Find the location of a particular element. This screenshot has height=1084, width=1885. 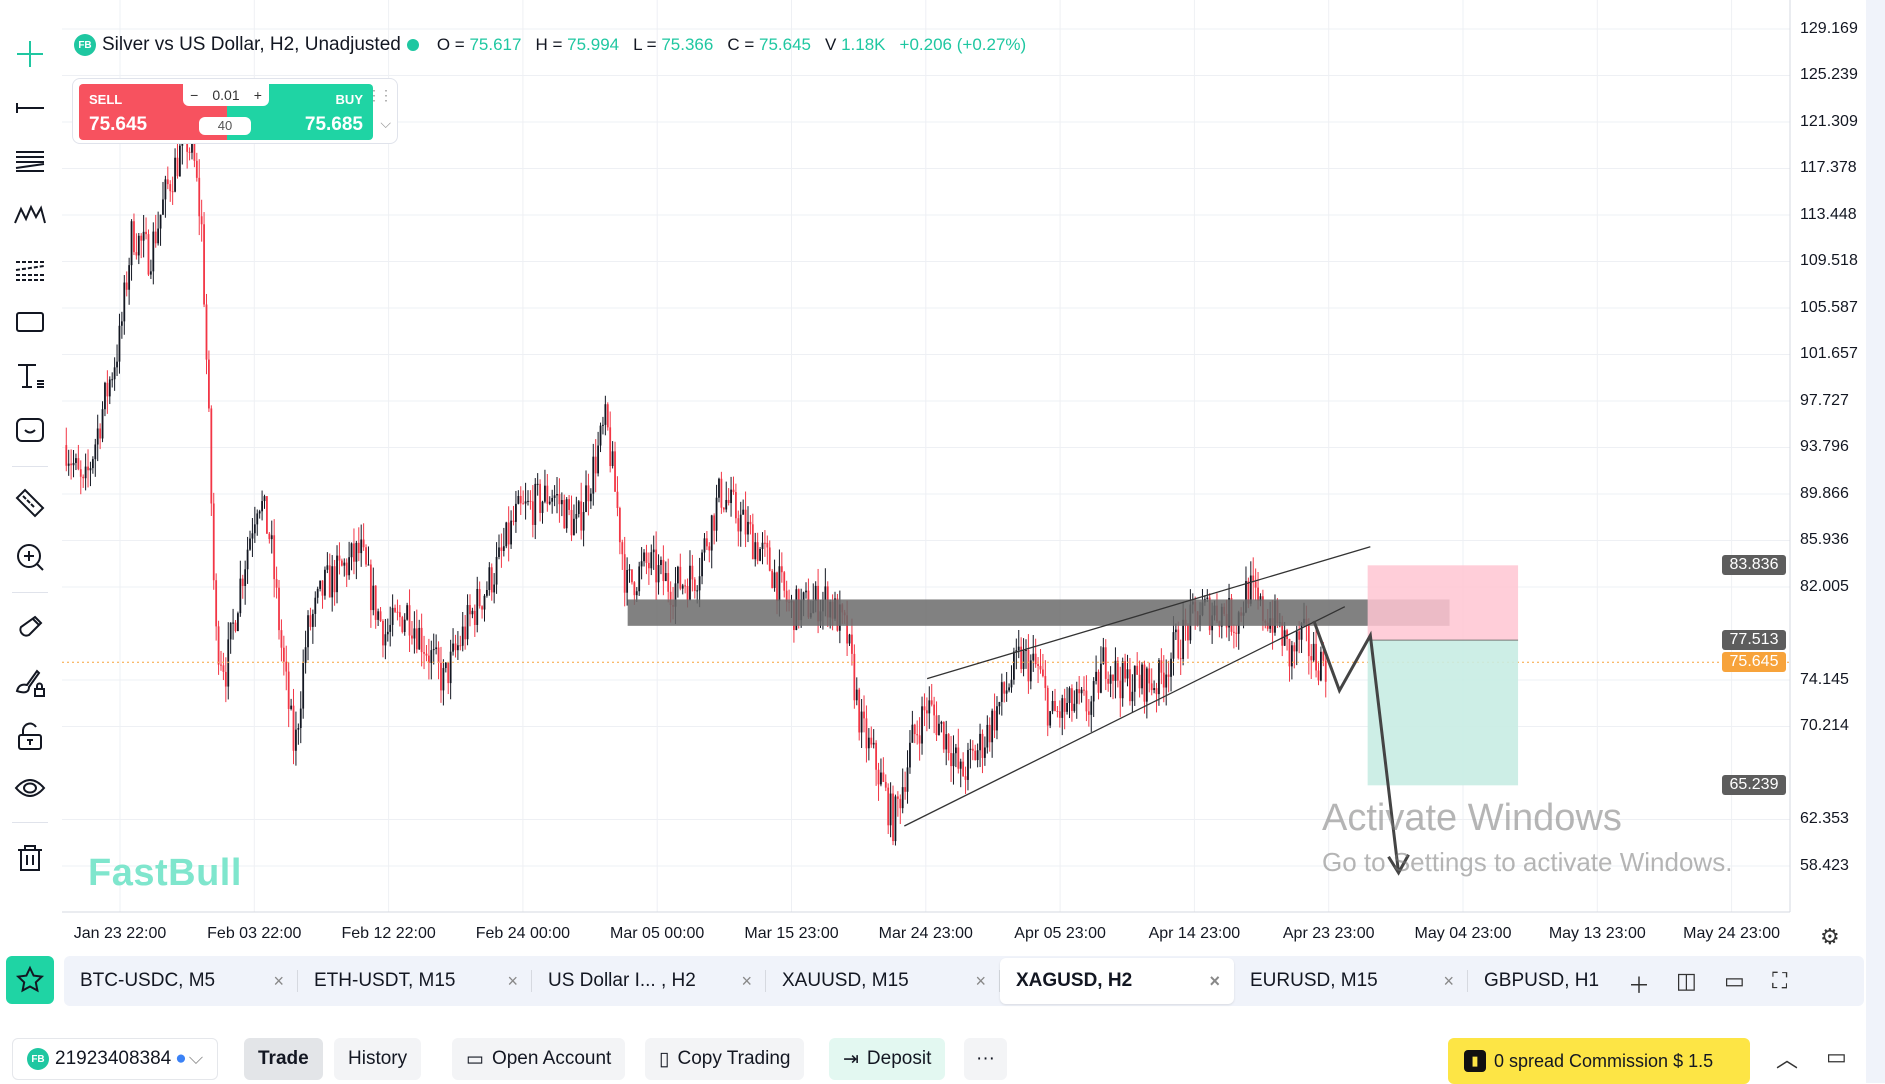

pattern-icon is located at coordinates (30, 214).